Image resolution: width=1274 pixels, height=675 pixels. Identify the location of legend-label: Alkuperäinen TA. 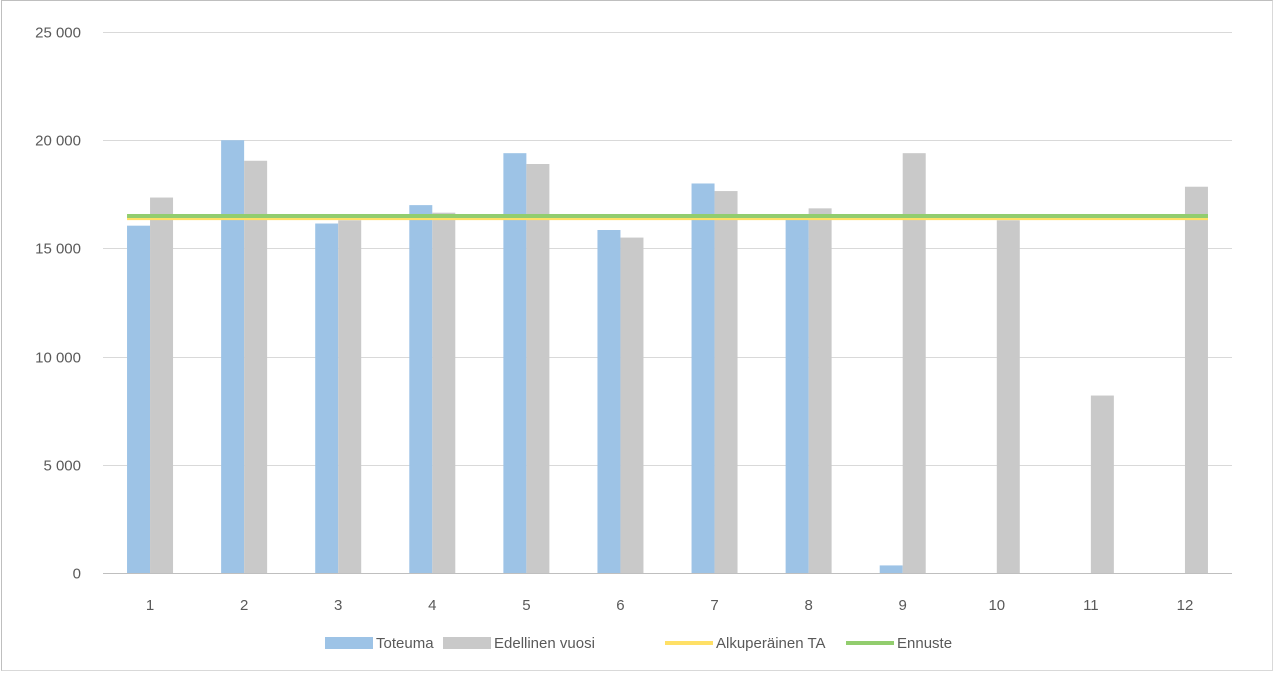
(771, 643).